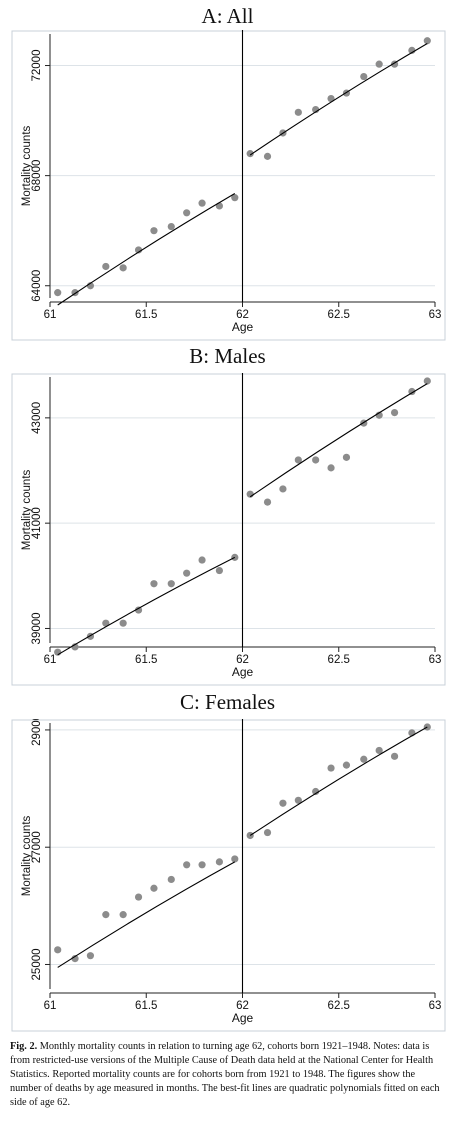 The width and height of the screenshot is (455, 1126). Describe the element at coordinates (23, 1046) in the screenshot. I see `caption-label: Fig. 2.` at that location.